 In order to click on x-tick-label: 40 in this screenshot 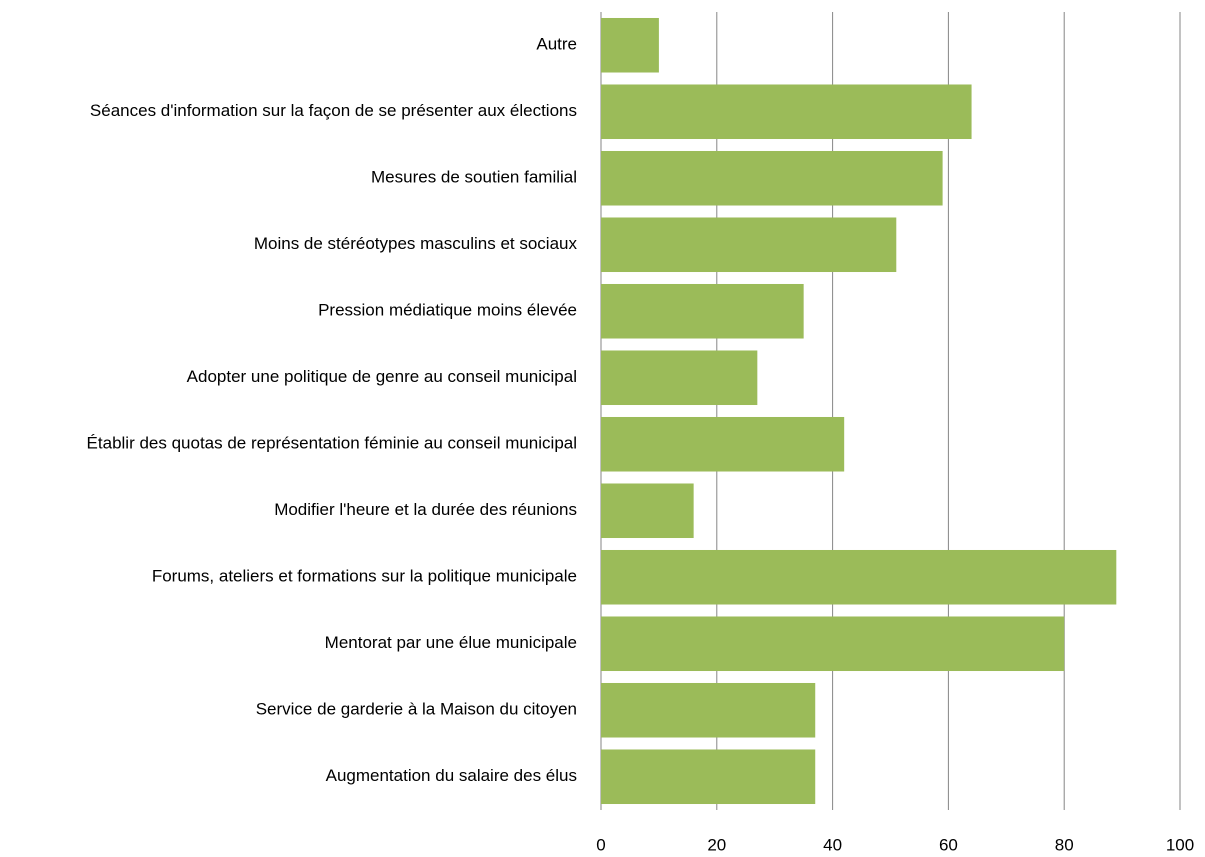, I will do `click(832, 844)`.